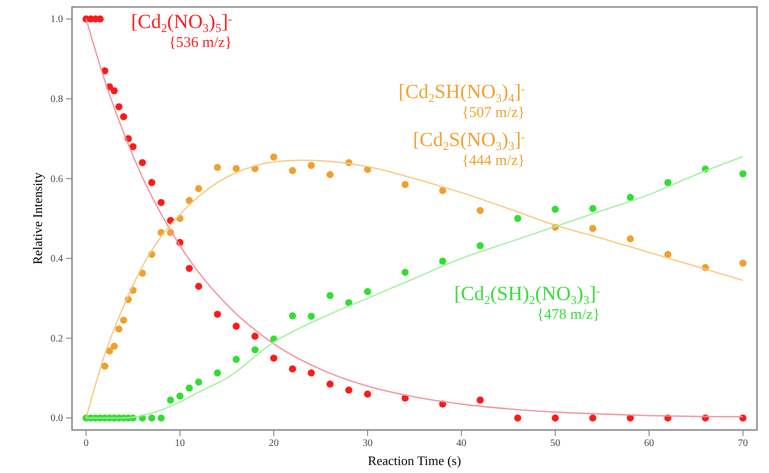  Describe the element at coordinates (461, 125) in the screenshot. I see `text: [Cd$_{2}$SH(NO$_{3}$)$_{4}$]$^{-}$ {507 m/z} [Cd$_{2}$S(NO$_{3}$)$_{3}$]$^{-}$ {444 m/z}` at that location.